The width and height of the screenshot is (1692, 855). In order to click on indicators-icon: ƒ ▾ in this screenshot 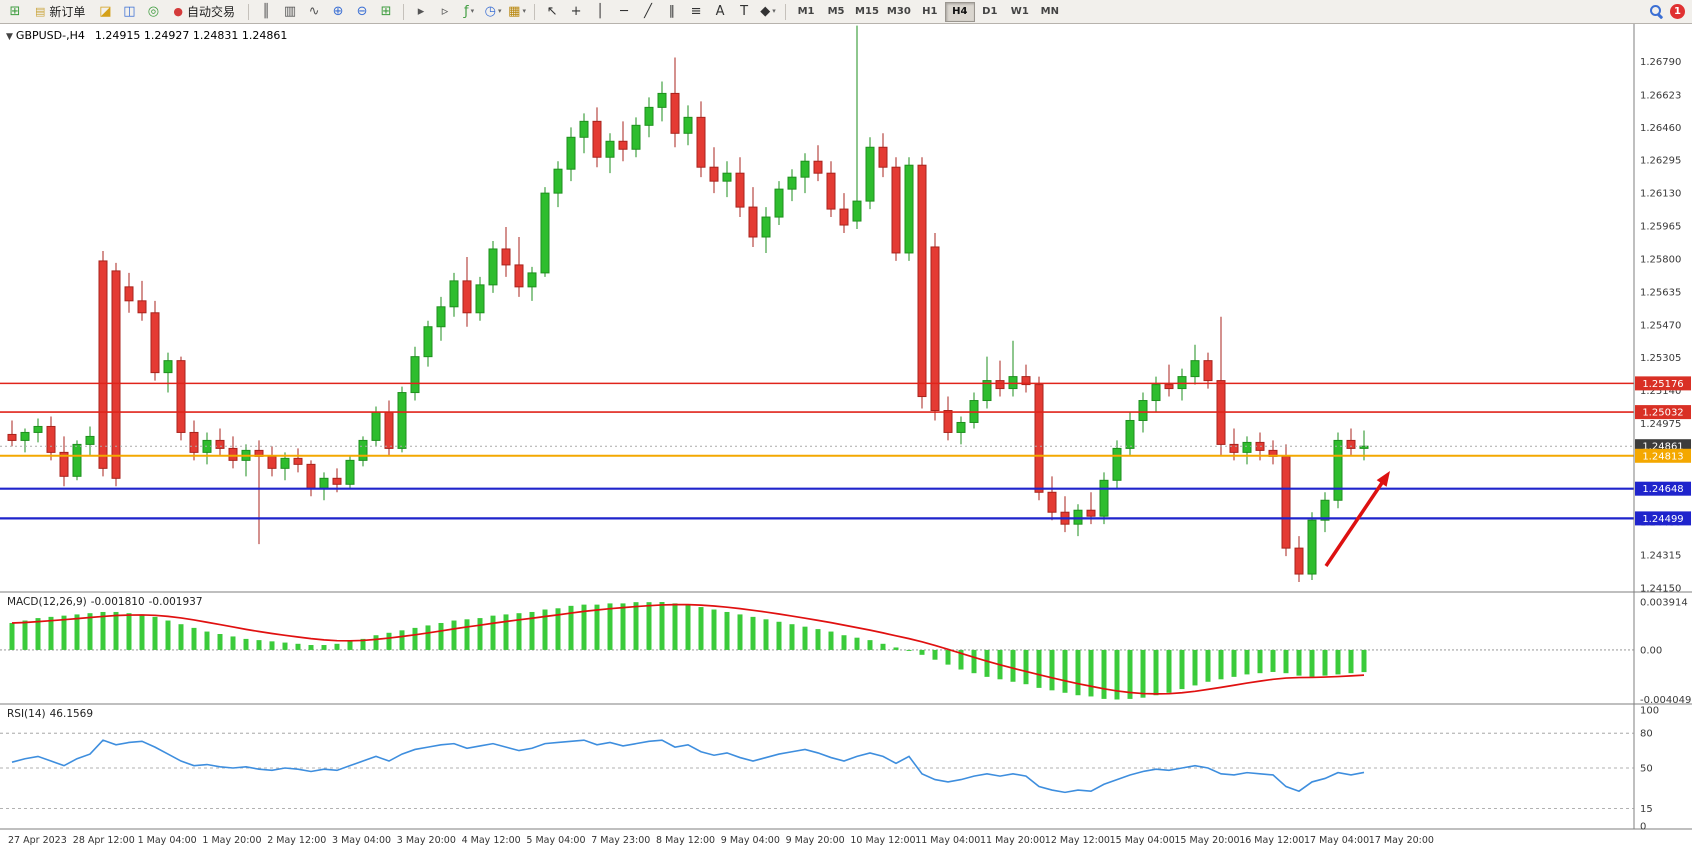, I will do `click(469, 11)`.